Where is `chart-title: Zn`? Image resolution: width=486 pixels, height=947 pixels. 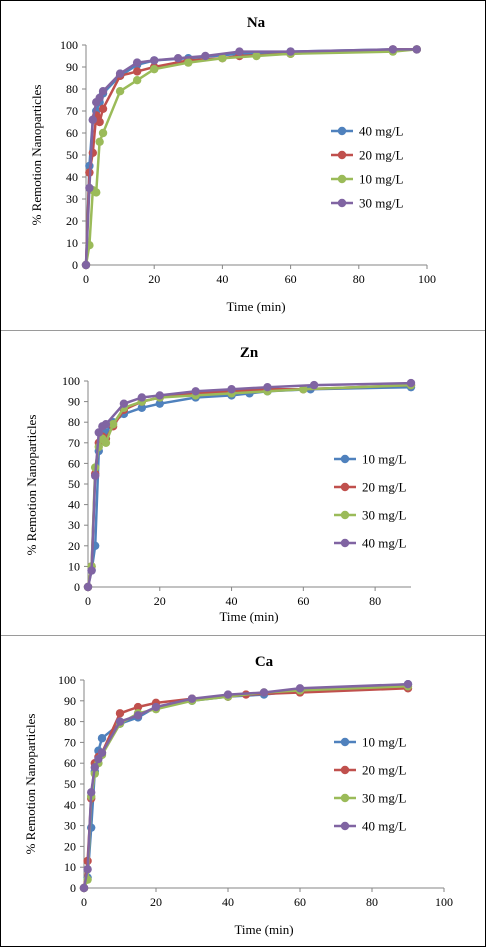
chart-title: Zn is located at coordinates (249, 353).